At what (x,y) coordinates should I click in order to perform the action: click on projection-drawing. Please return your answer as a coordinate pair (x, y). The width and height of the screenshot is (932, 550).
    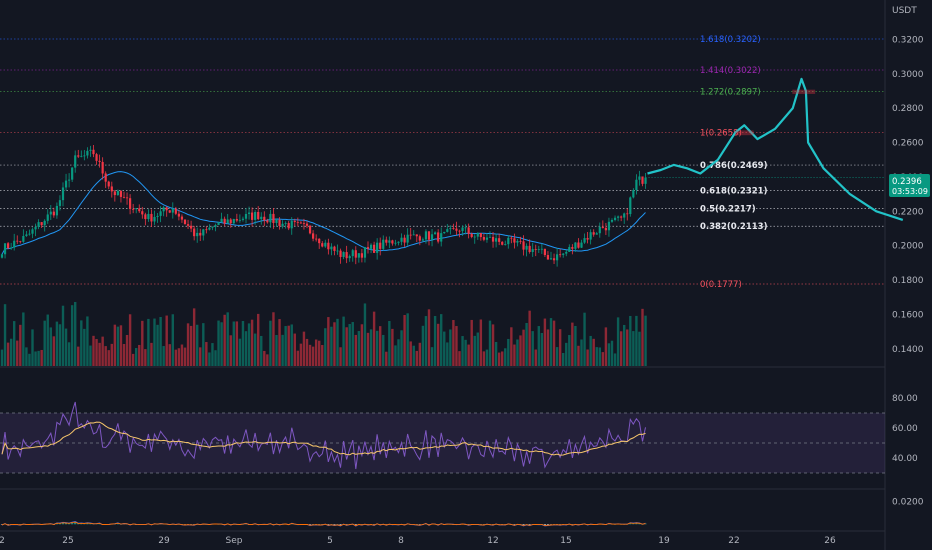
    Looking at the image, I should click on (775, 149).